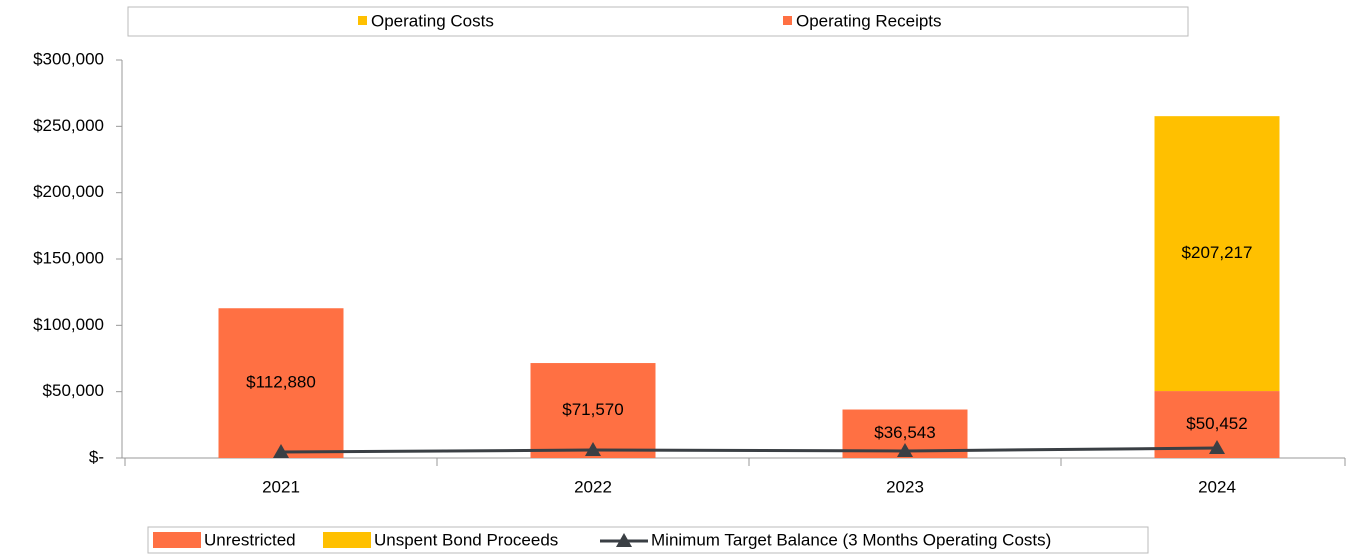 Image resolution: width=1360 pixels, height=555 pixels. I want to click on x-tick-label: 2021, so click(281, 486).